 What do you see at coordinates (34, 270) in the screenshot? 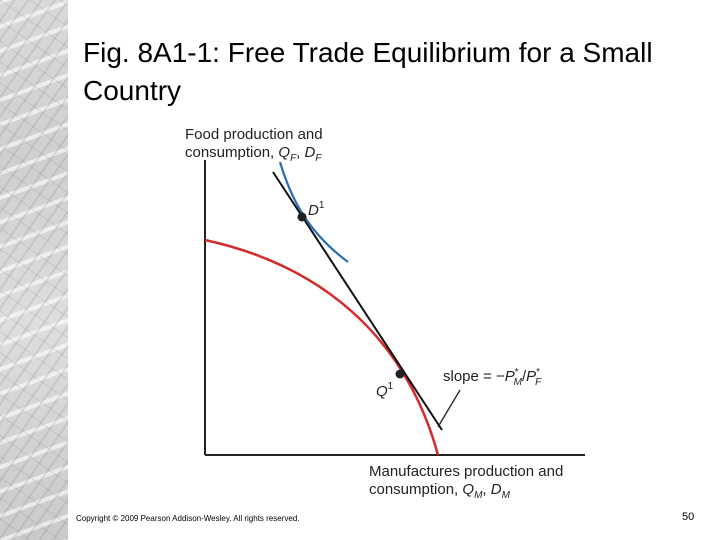
I see `marble-sidebar` at bounding box center [34, 270].